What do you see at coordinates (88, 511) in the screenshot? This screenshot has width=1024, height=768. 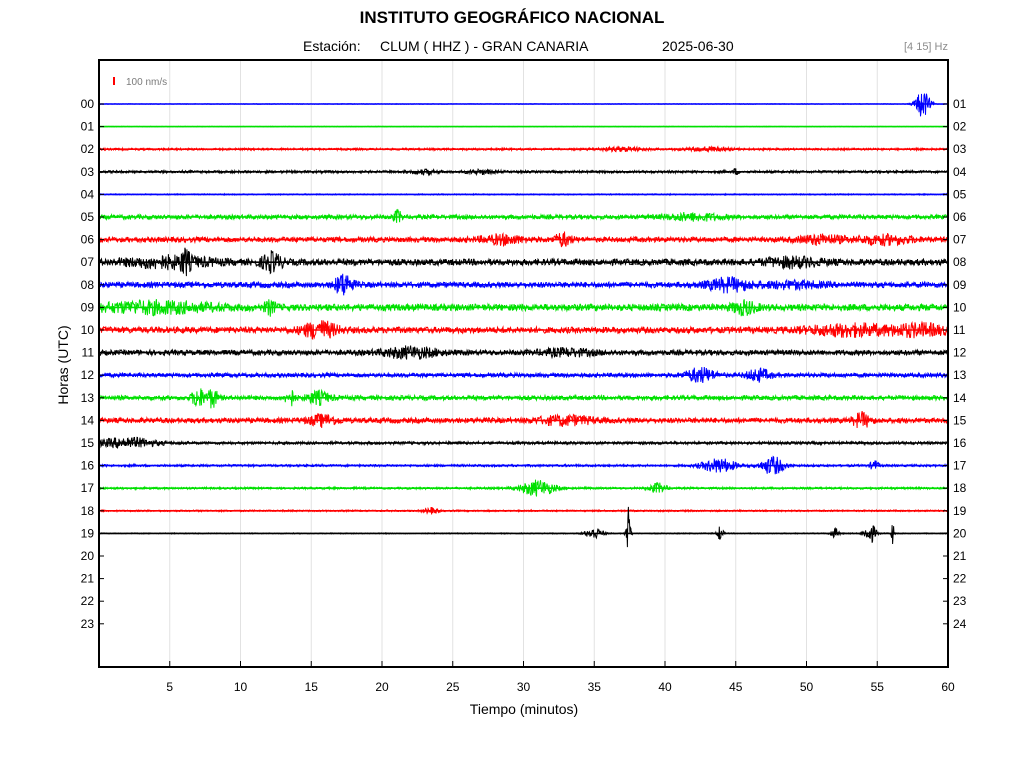 I see `hour-label-left: 18` at bounding box center [88, 511].